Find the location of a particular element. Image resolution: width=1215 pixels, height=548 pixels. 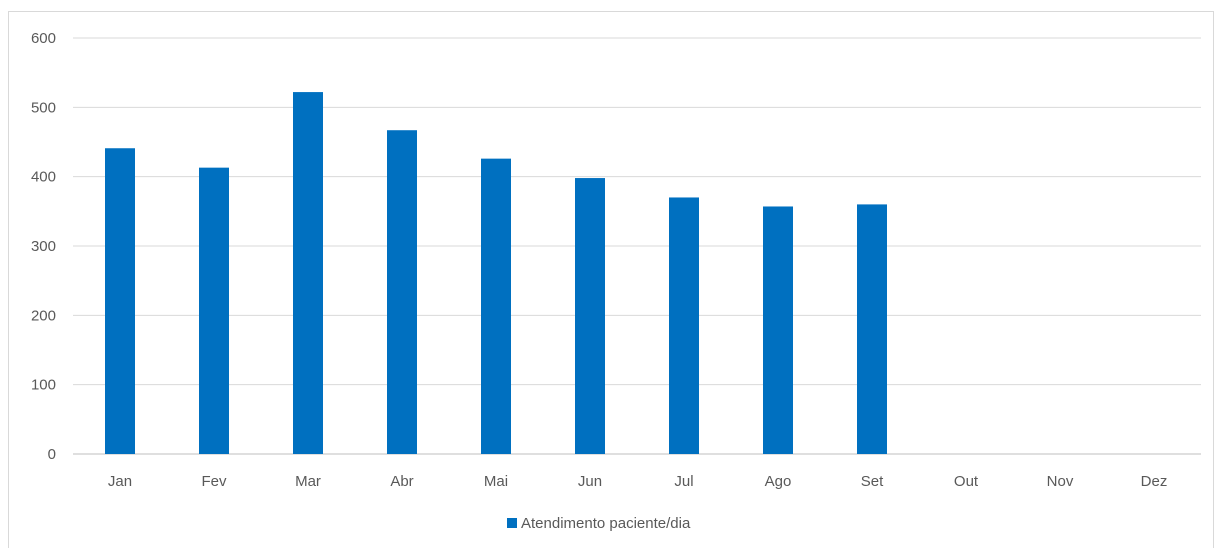

y-tick-label: 500 is located at coordinates (43, 107).